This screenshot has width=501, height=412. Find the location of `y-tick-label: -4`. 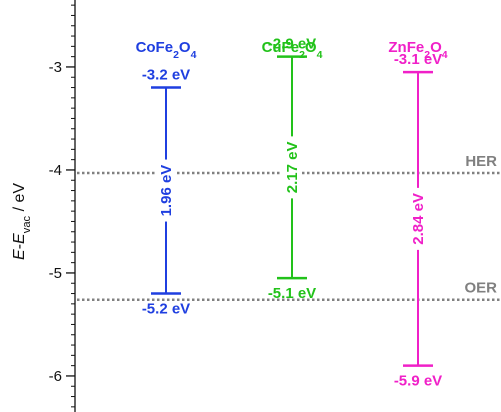

y-tick-label: -4 is located at coordinates (55, 170).